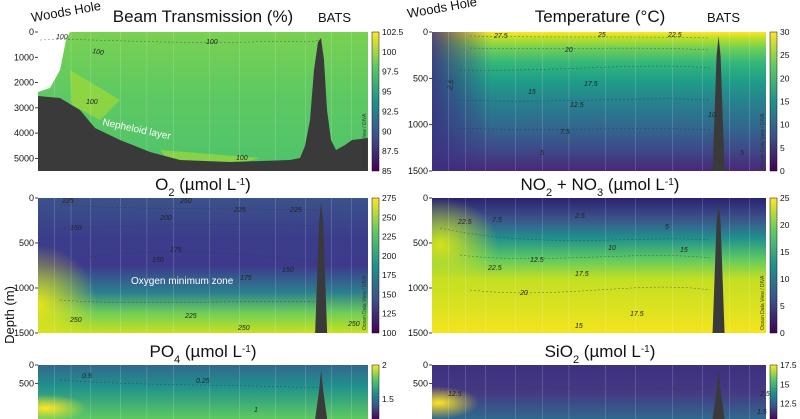  What do you see at coordinates (104, 265) in the screenshot?
I see `coastal-high-oxygen` at bounding box center [104, 265].